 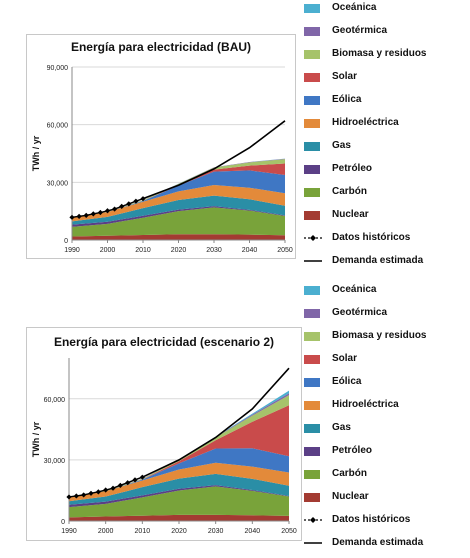 I want to click on chart-title: Energía para electricidad (escenario 2), so click(x=164, y=342).